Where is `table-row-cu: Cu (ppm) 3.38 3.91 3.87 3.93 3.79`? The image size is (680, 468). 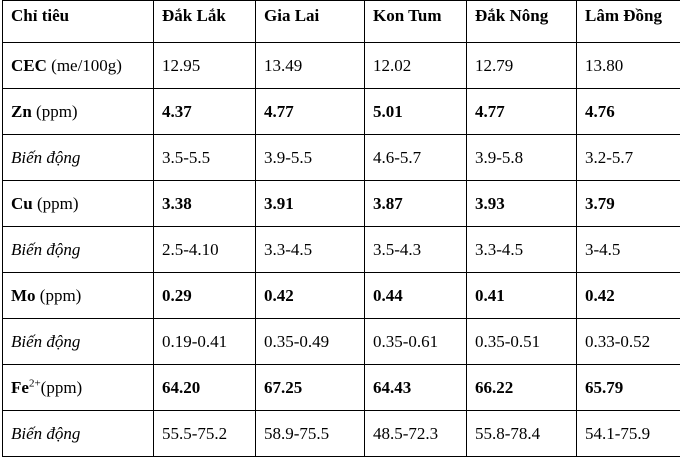 table-row-cu: Cu (ppm) 3.38 3.91 3.87 3.93 3.79 is located at coordinates (341, 203).